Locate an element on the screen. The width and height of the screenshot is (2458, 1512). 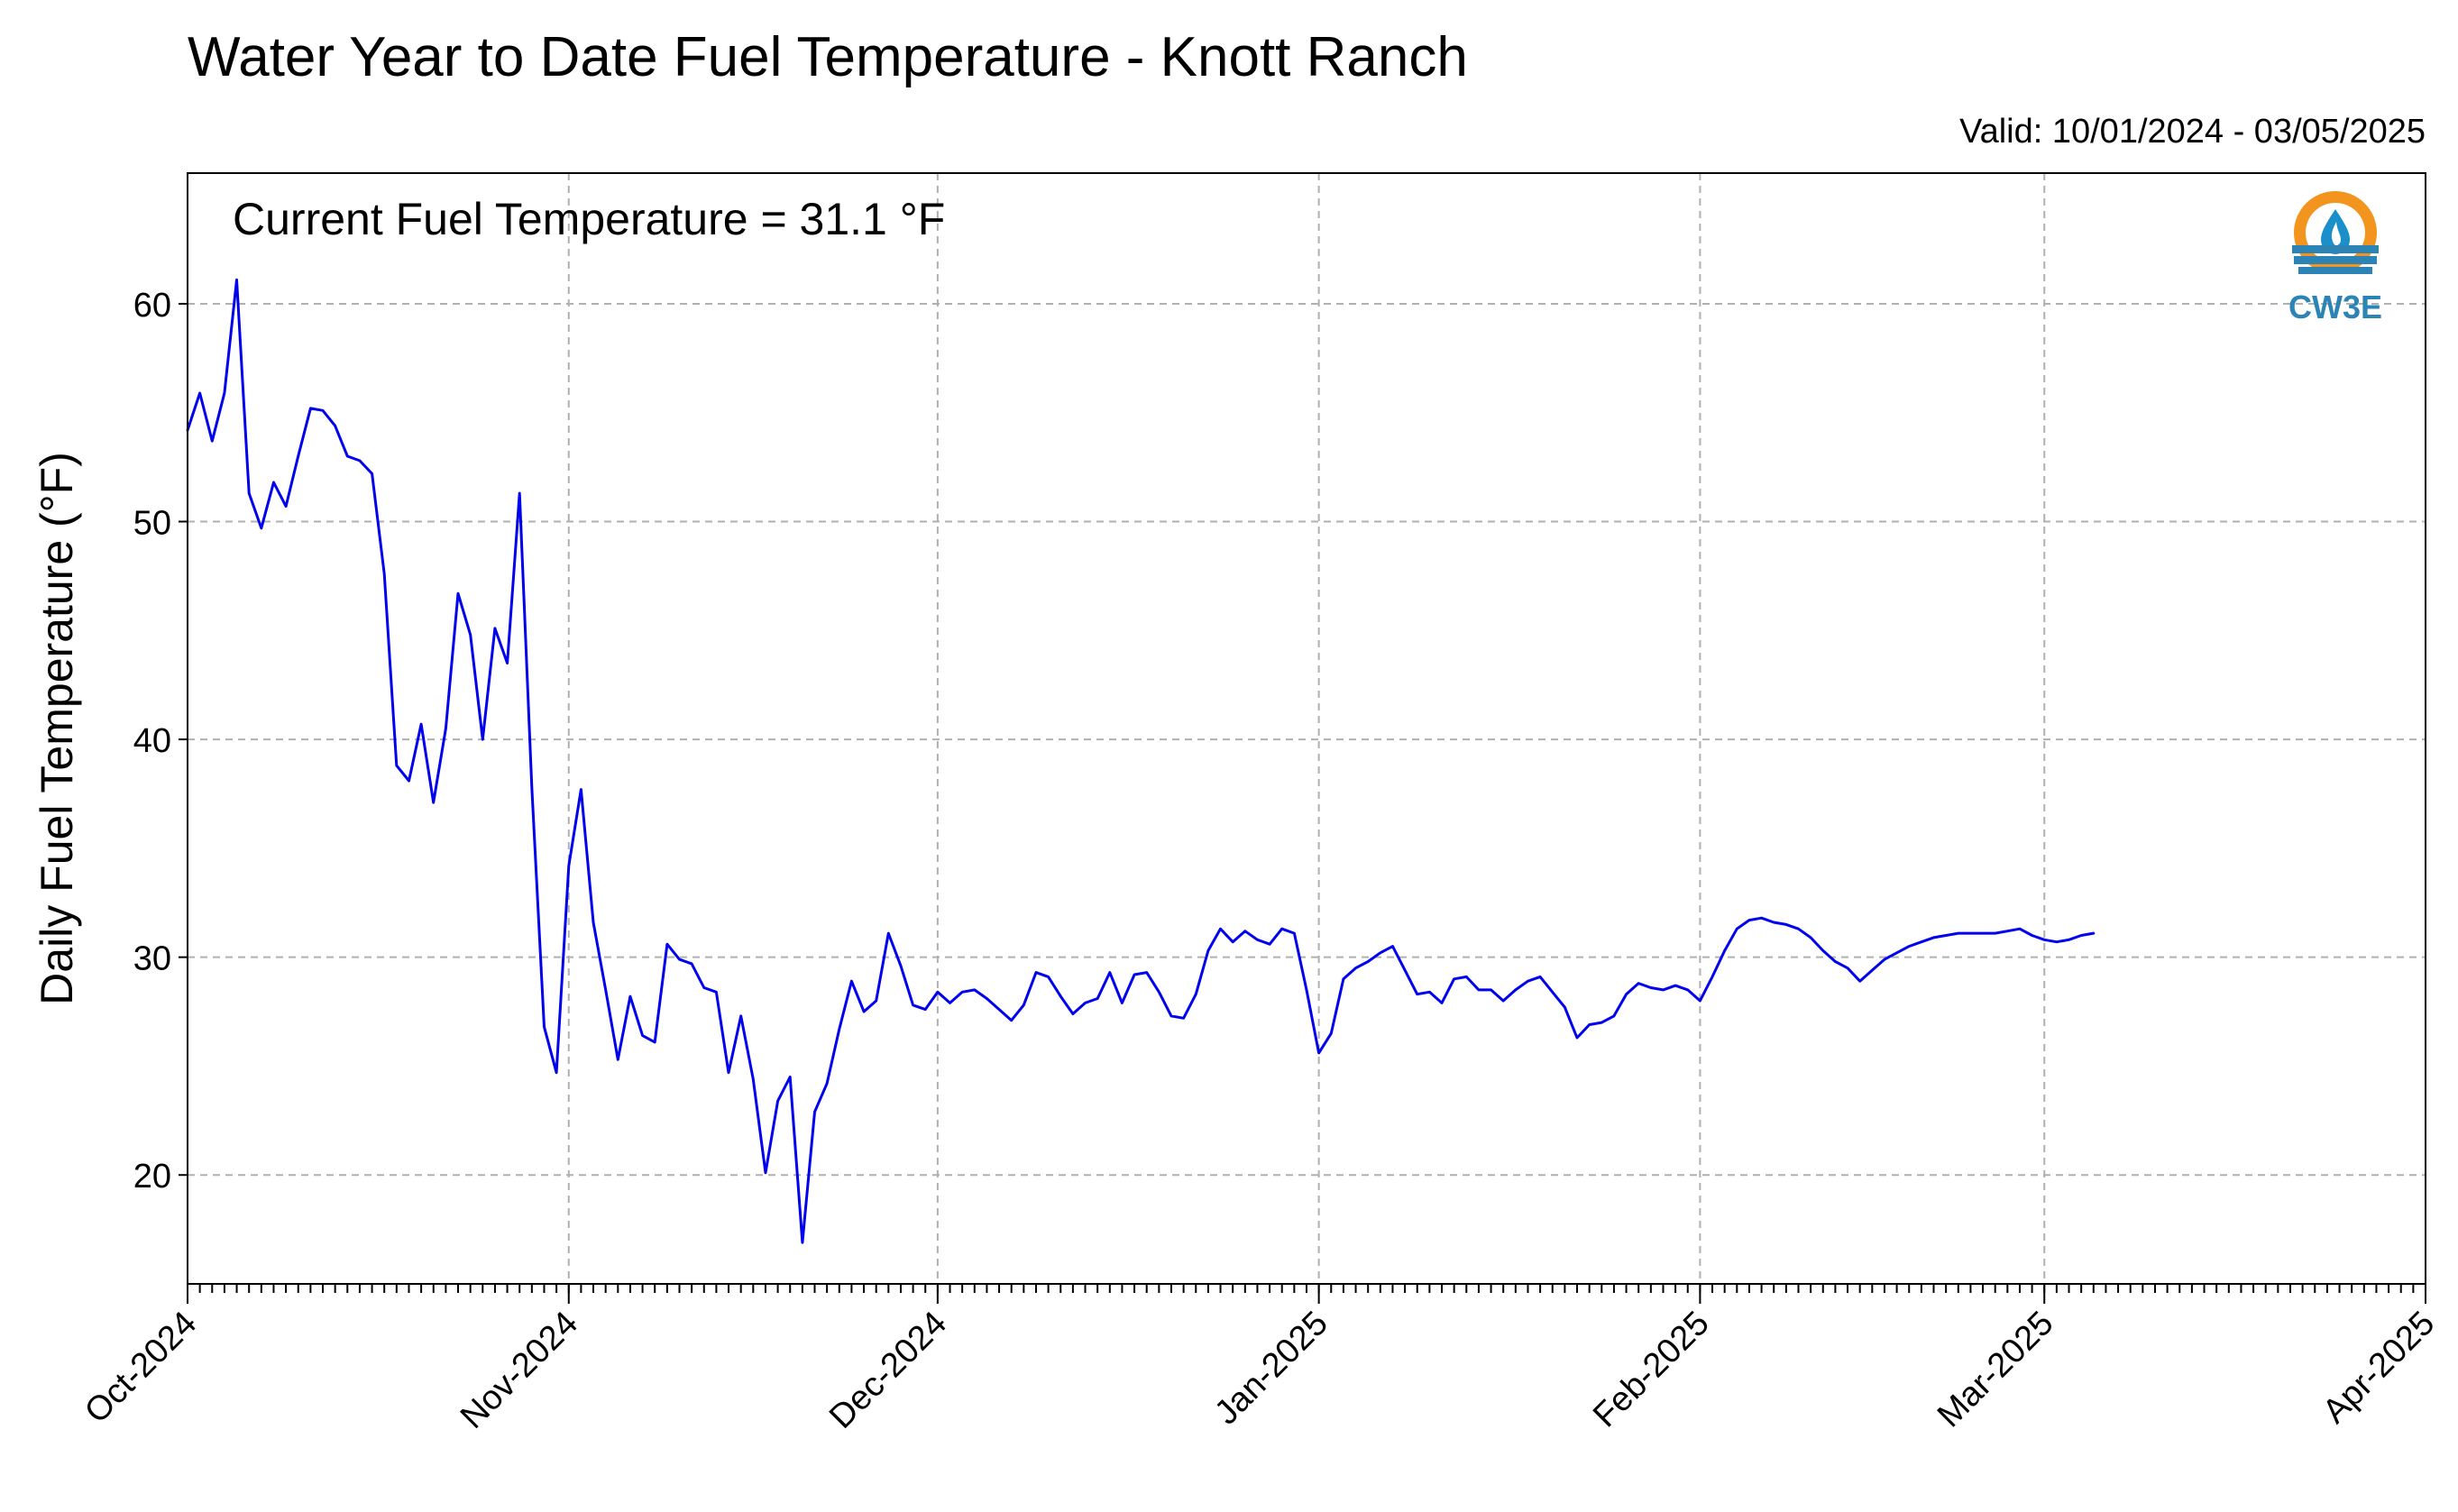
y-tick-label: 20 is located at coordinates (152, 1177).